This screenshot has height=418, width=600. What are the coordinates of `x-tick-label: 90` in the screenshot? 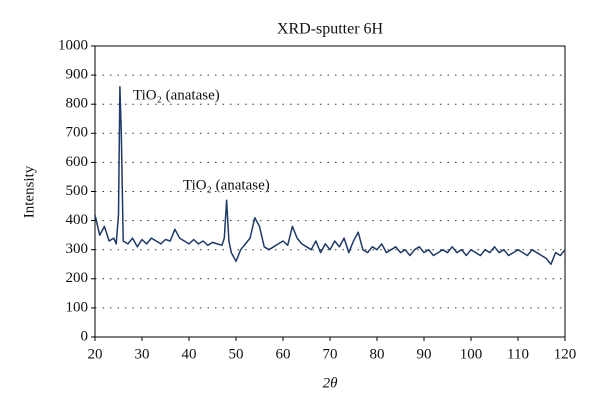 It's located at (424, 354).